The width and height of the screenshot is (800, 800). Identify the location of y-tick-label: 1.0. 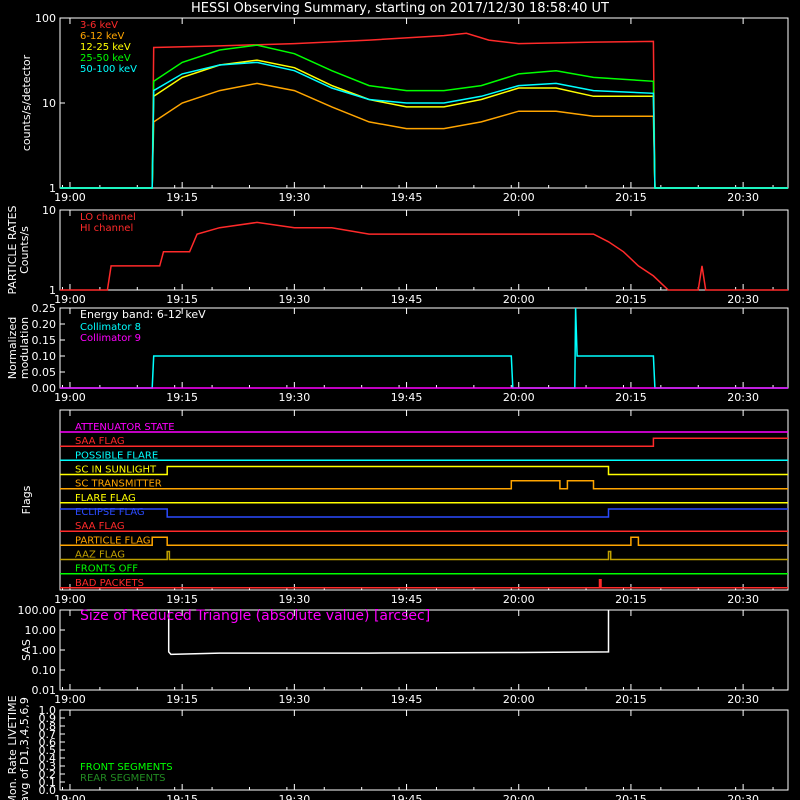
(48, 710).